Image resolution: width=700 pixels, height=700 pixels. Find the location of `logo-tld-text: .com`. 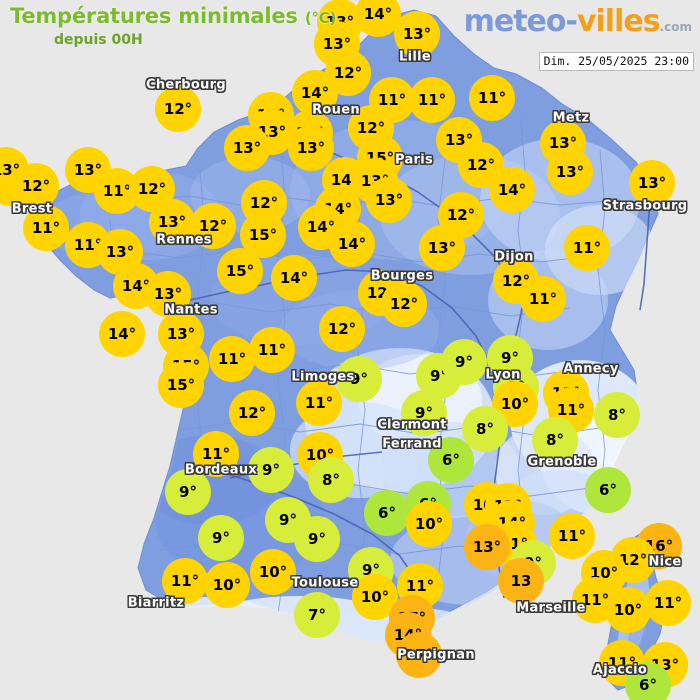

logo-tld-text: .com is located at coordinates (675, 27).